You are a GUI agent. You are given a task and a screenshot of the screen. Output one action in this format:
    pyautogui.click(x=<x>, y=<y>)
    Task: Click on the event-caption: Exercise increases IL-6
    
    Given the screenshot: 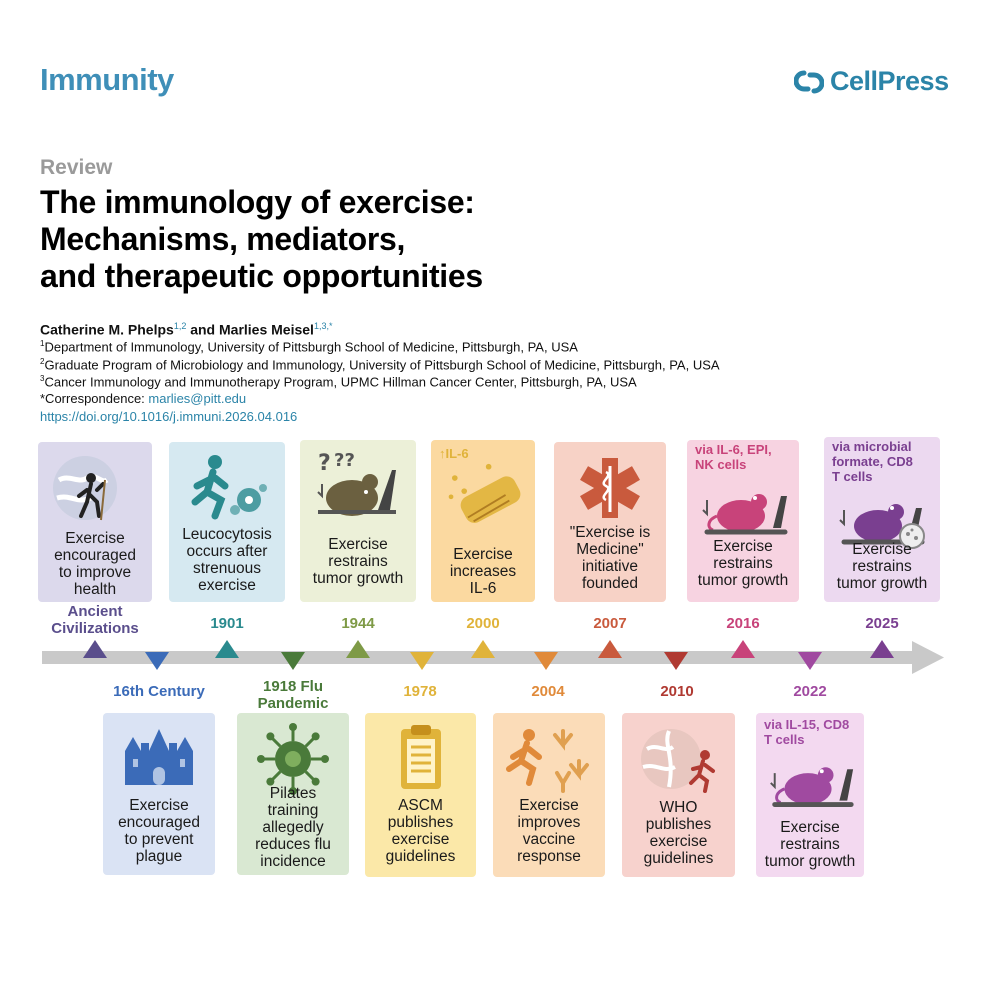 What is the action you would take?
    pyautogui.click(x=483, y=571)
    